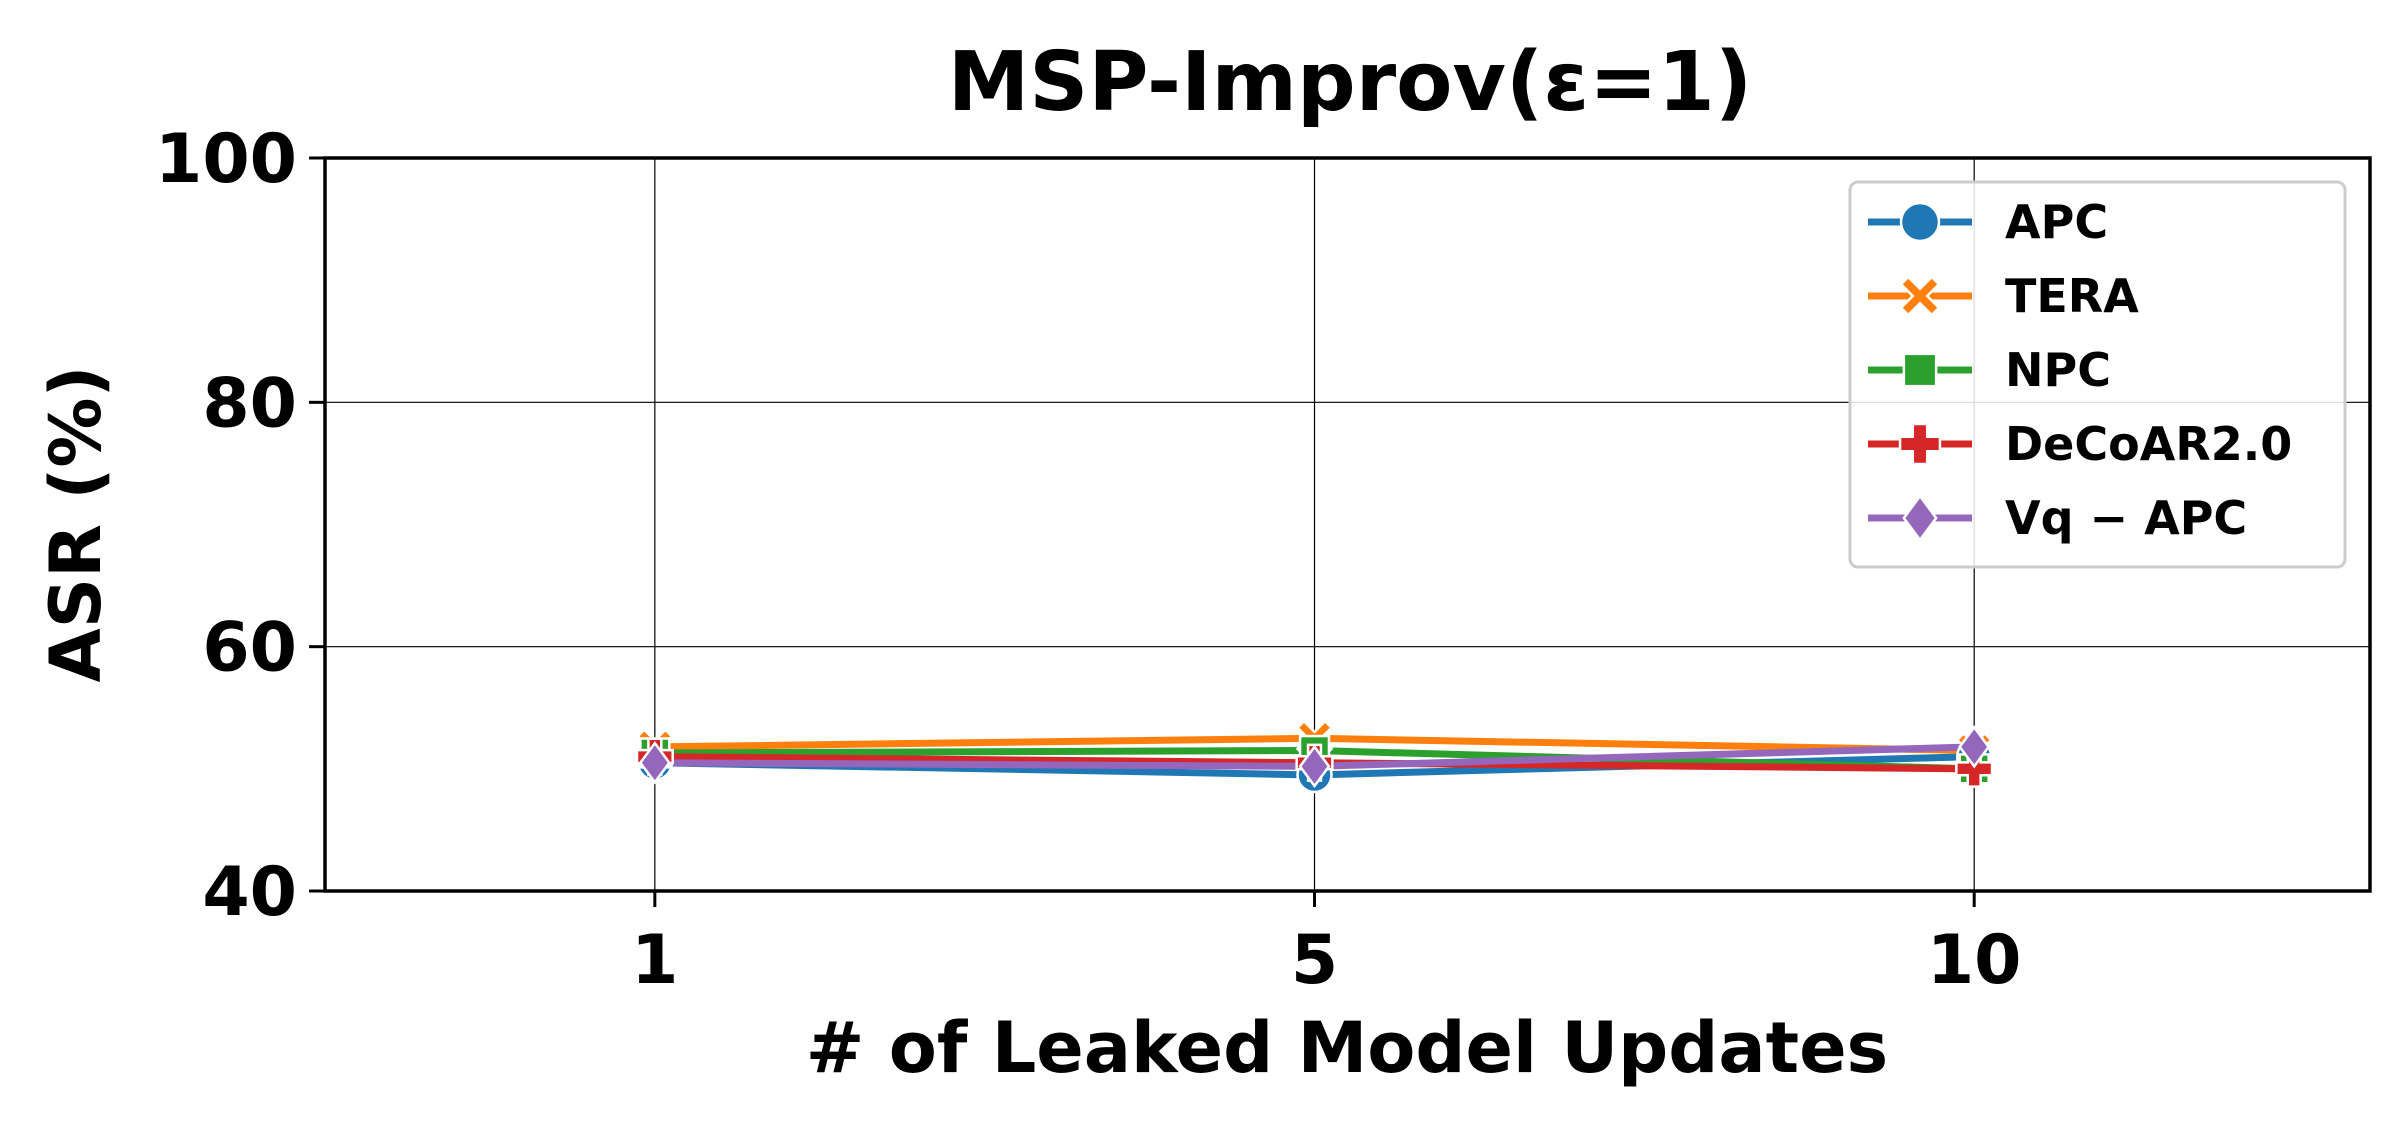 The width and height of the screenshot is (2400, 1125). Describe the element at coordinates (249, 892) in the screenshot. I see `y-tick-label: 40` at that location.